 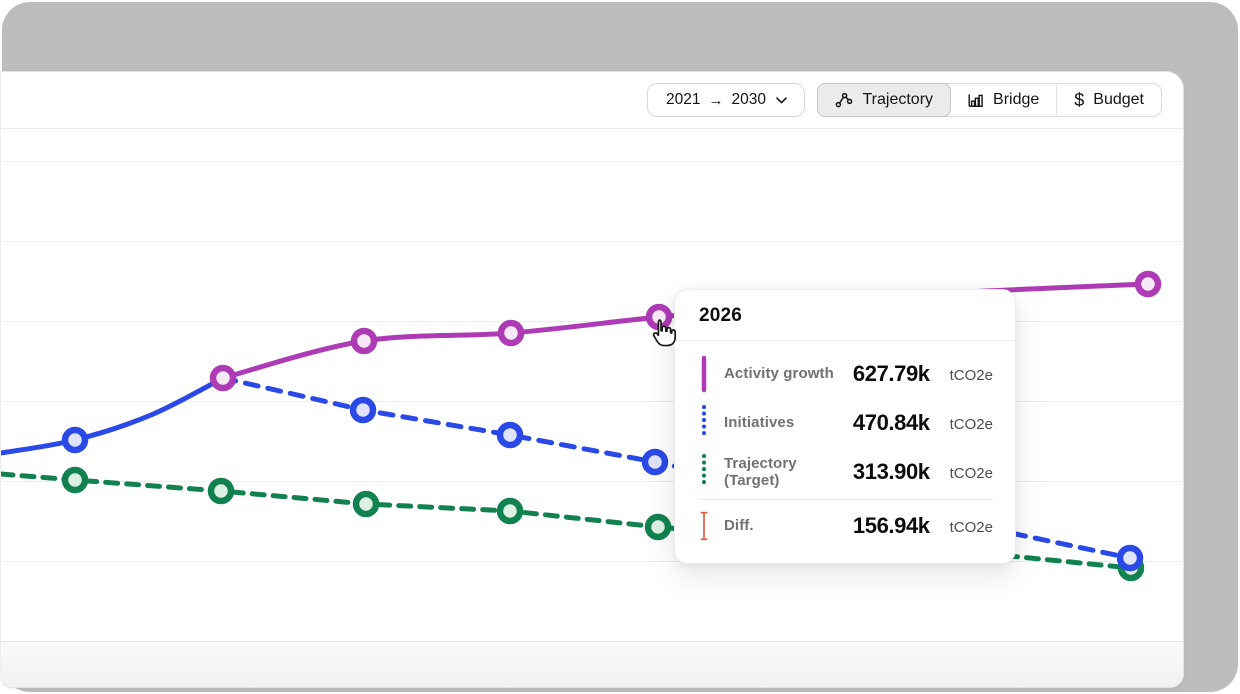 I want to click on view-tabs: Trajectory Bridge $ Budget, so click(x=989, y=100).